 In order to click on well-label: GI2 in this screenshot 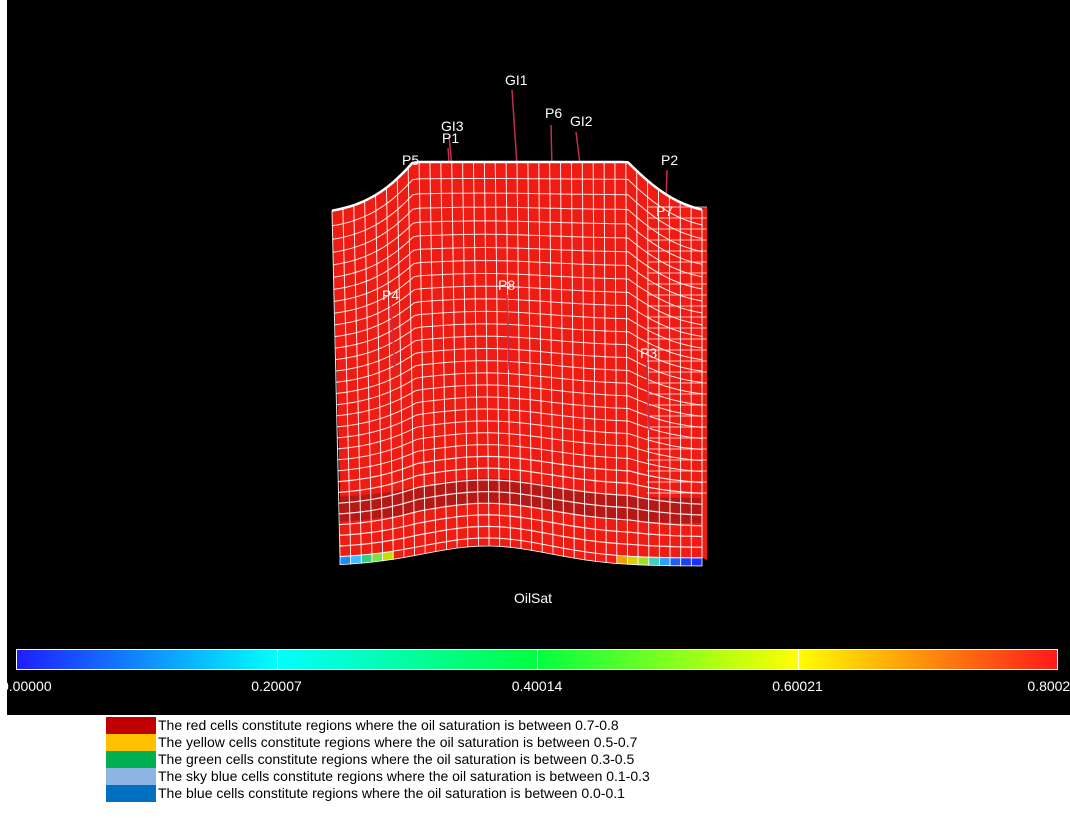, I will do `click(581, 121)`.